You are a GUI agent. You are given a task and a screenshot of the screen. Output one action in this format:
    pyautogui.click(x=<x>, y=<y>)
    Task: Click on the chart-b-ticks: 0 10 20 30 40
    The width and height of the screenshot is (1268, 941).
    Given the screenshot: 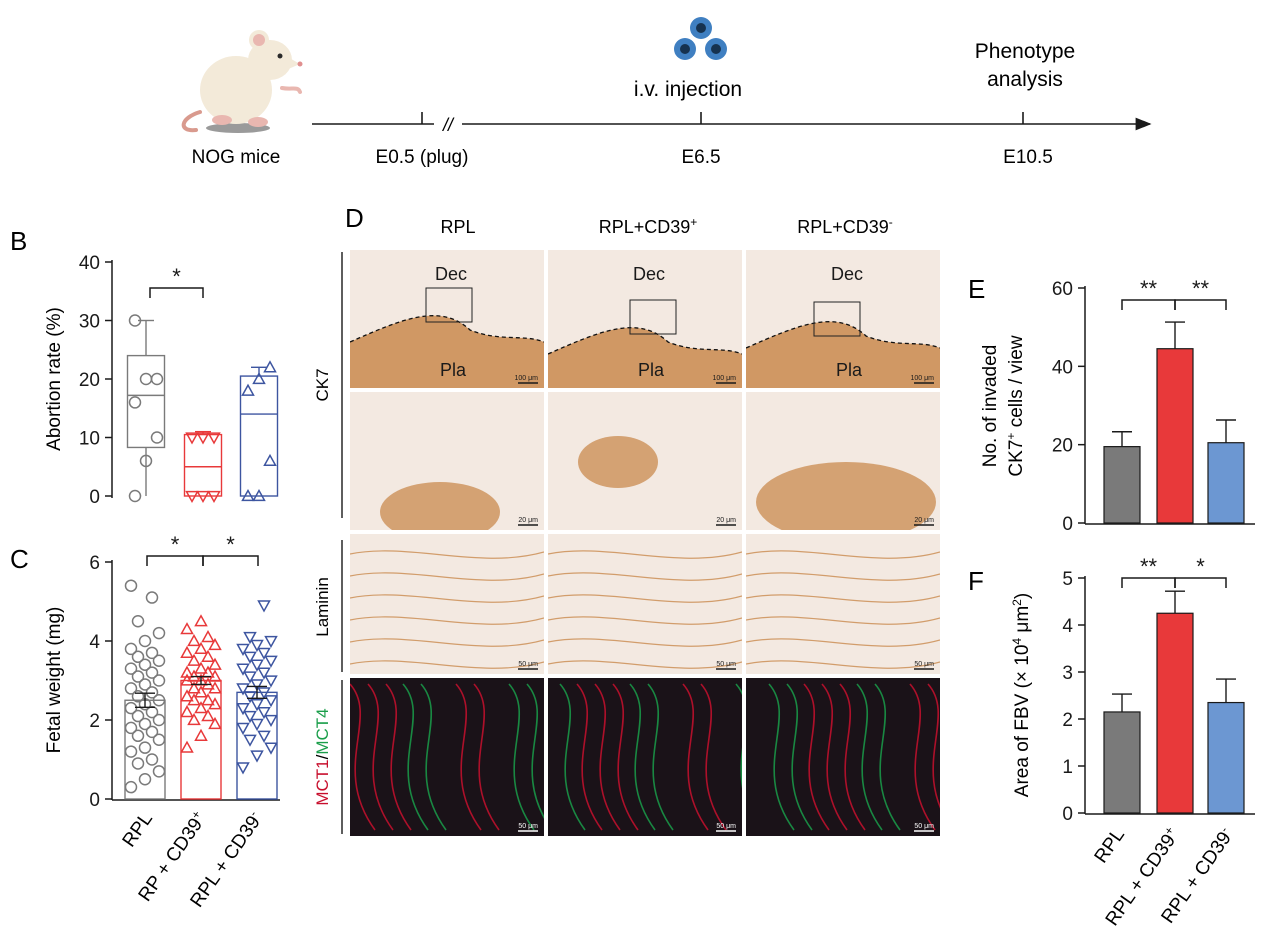 What is the action you would take?
    pyautogui.click(x=95, y=380)
    